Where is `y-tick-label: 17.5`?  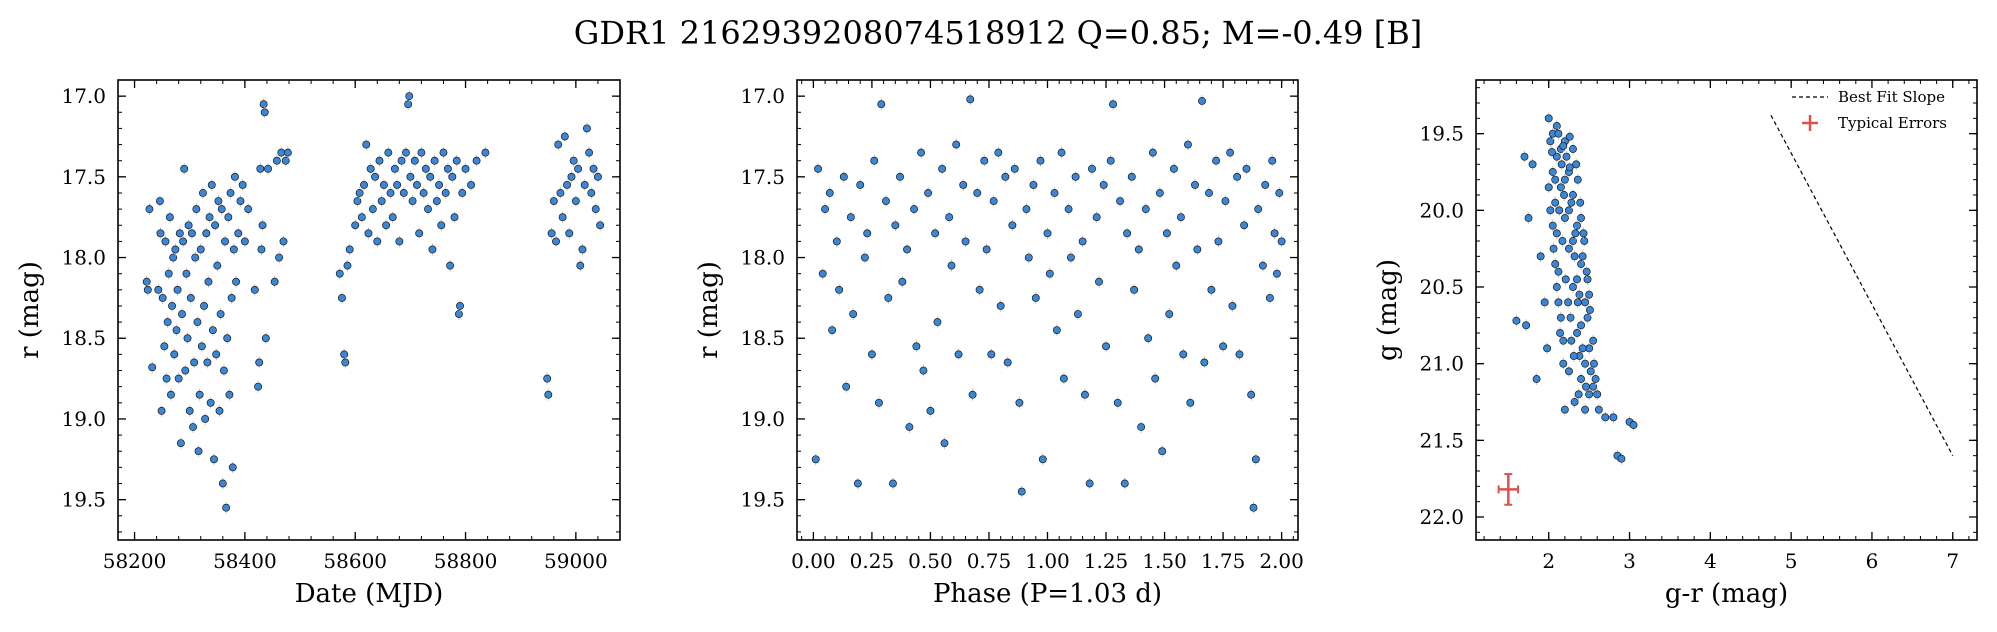 y-tick-label: 17.5 is located at coordinates (83, 177).